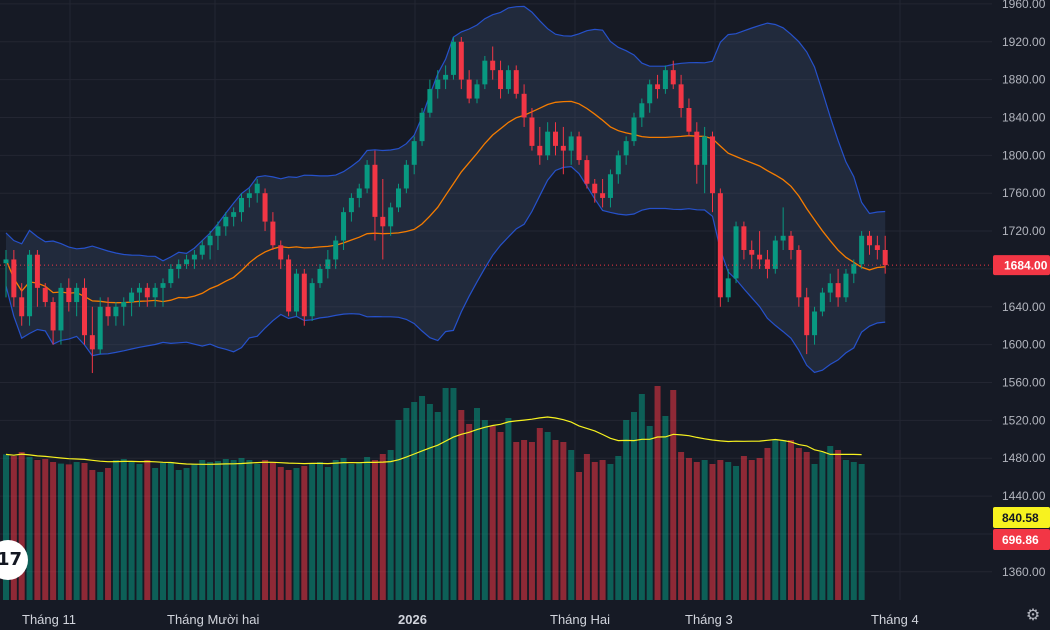 Image resolution: width=1050 pixels, height=630 pixels. I want to click on price-tick-label: 1440.00, so click(1024, 496).